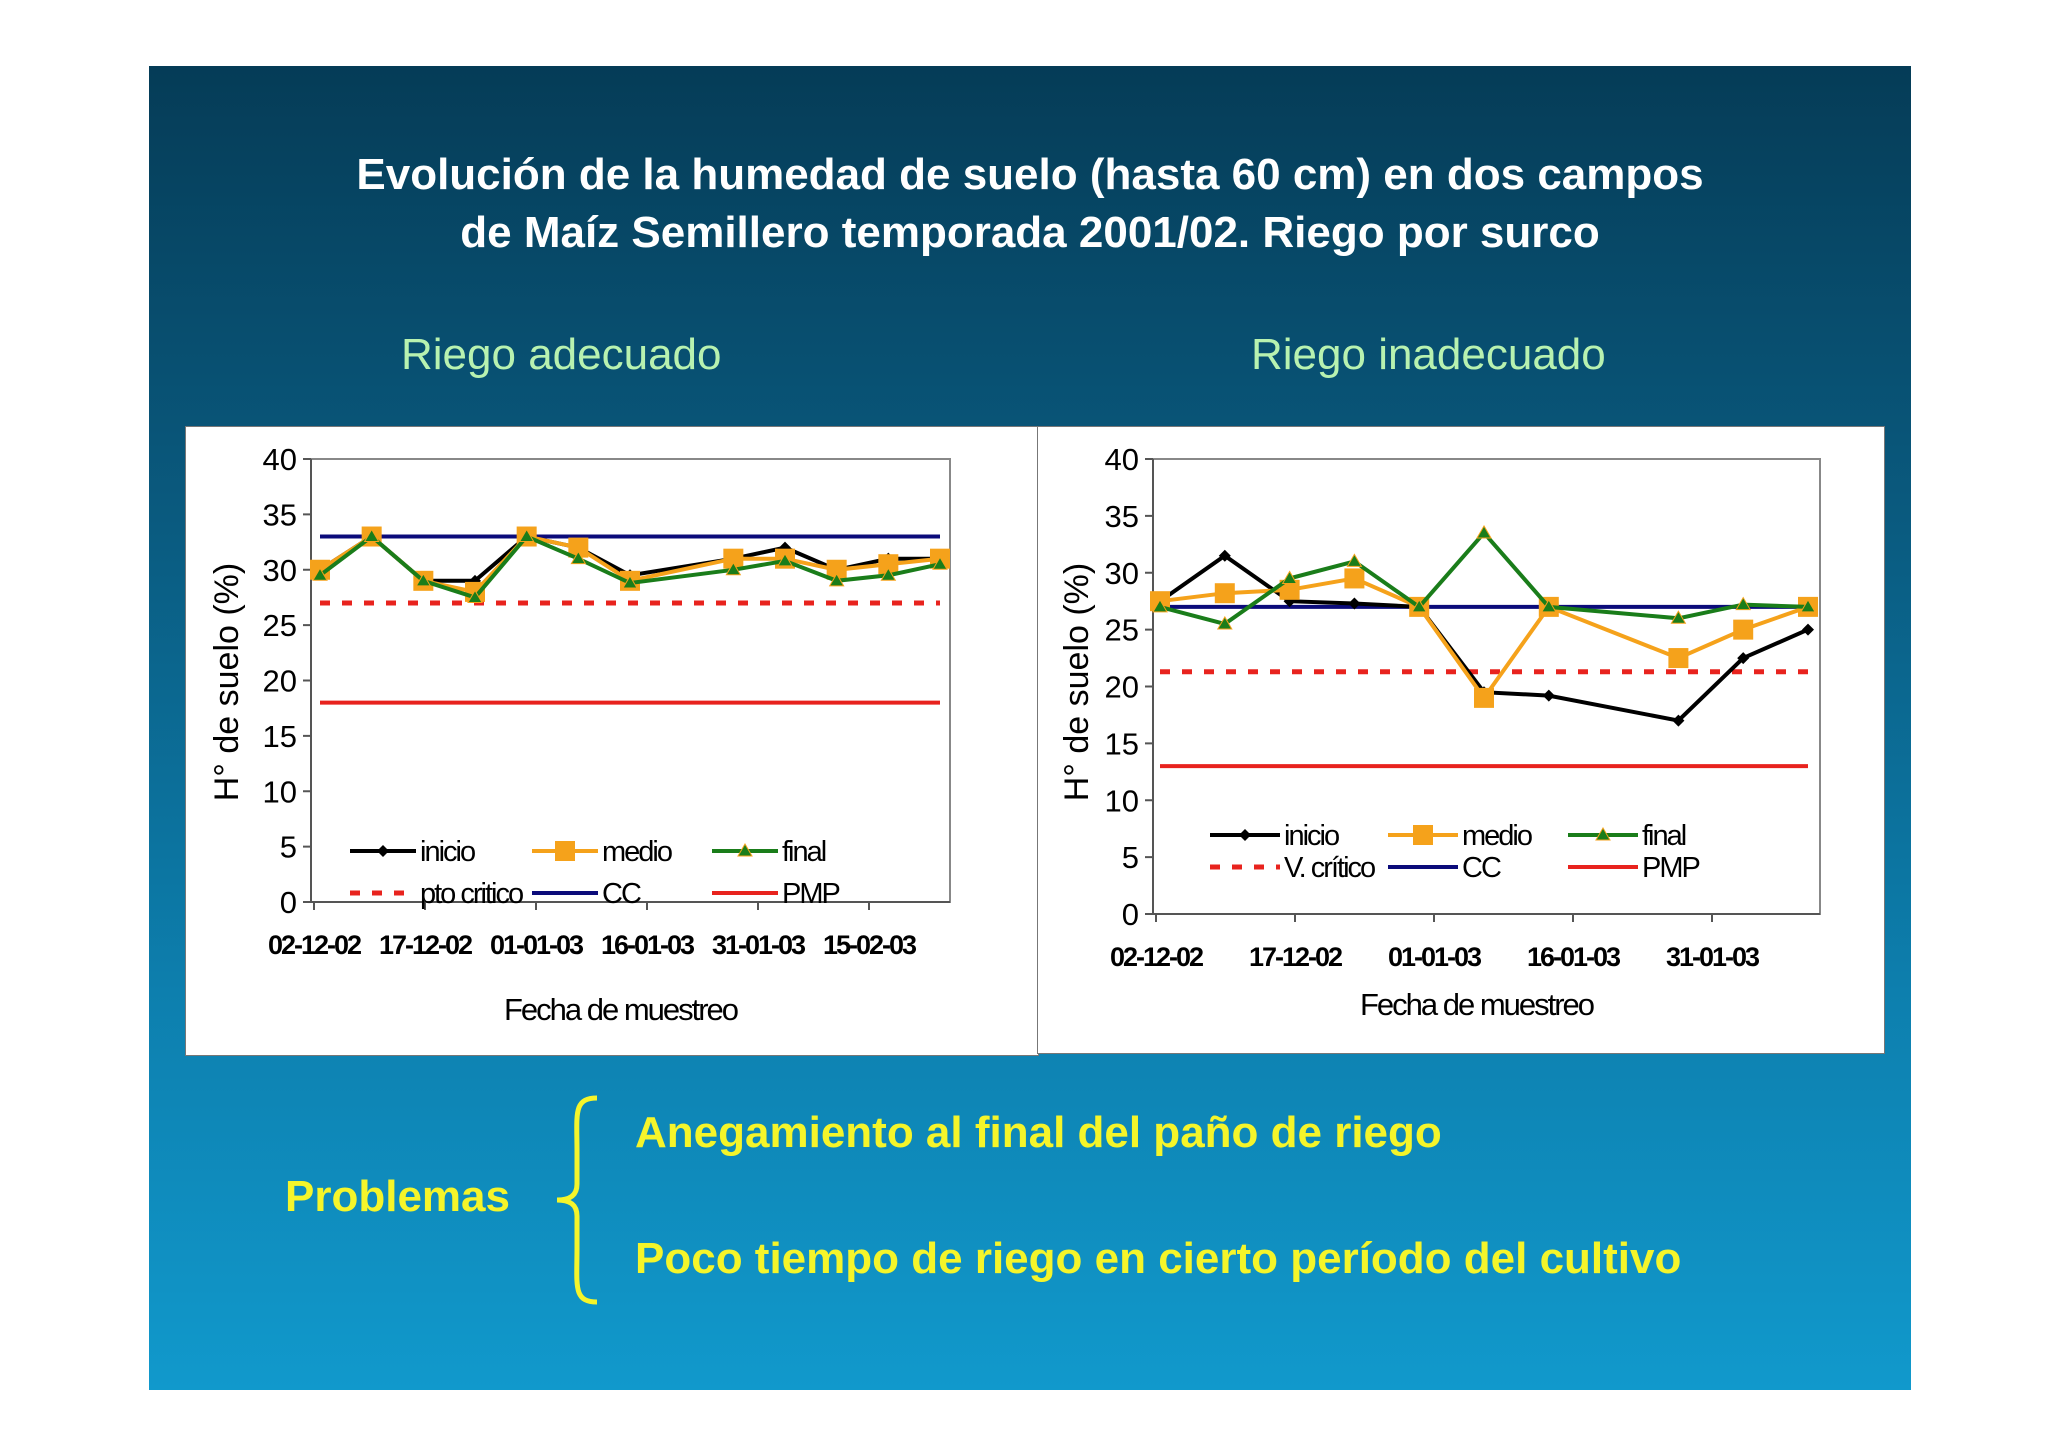  What do you see at coordinates (471, 894) in the screenshot?
I see `legend-label-pto-critico: pto critico` at bounding box center [471, 894].